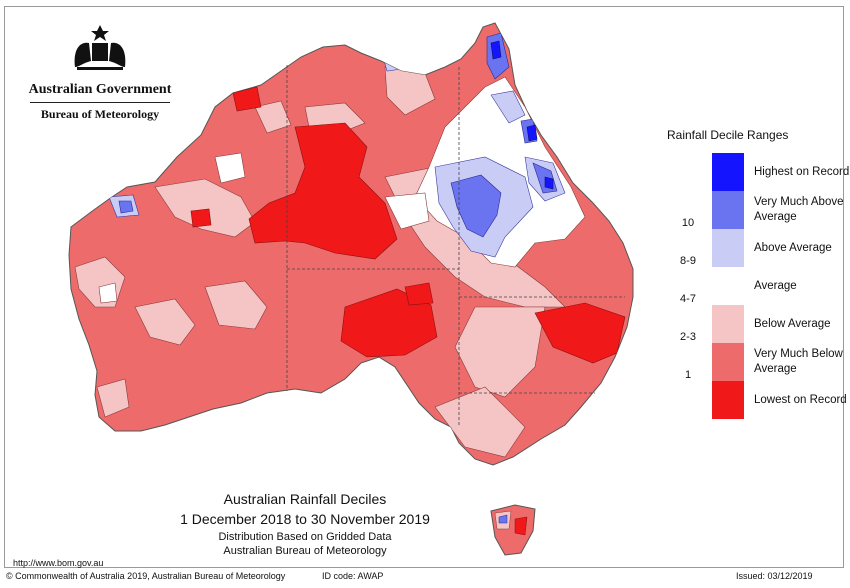 This screenshot has width=850, height=588. Describe the element at coordinates (792, 323) in the screenshot. I see `legend-label: Below Average` at that location.